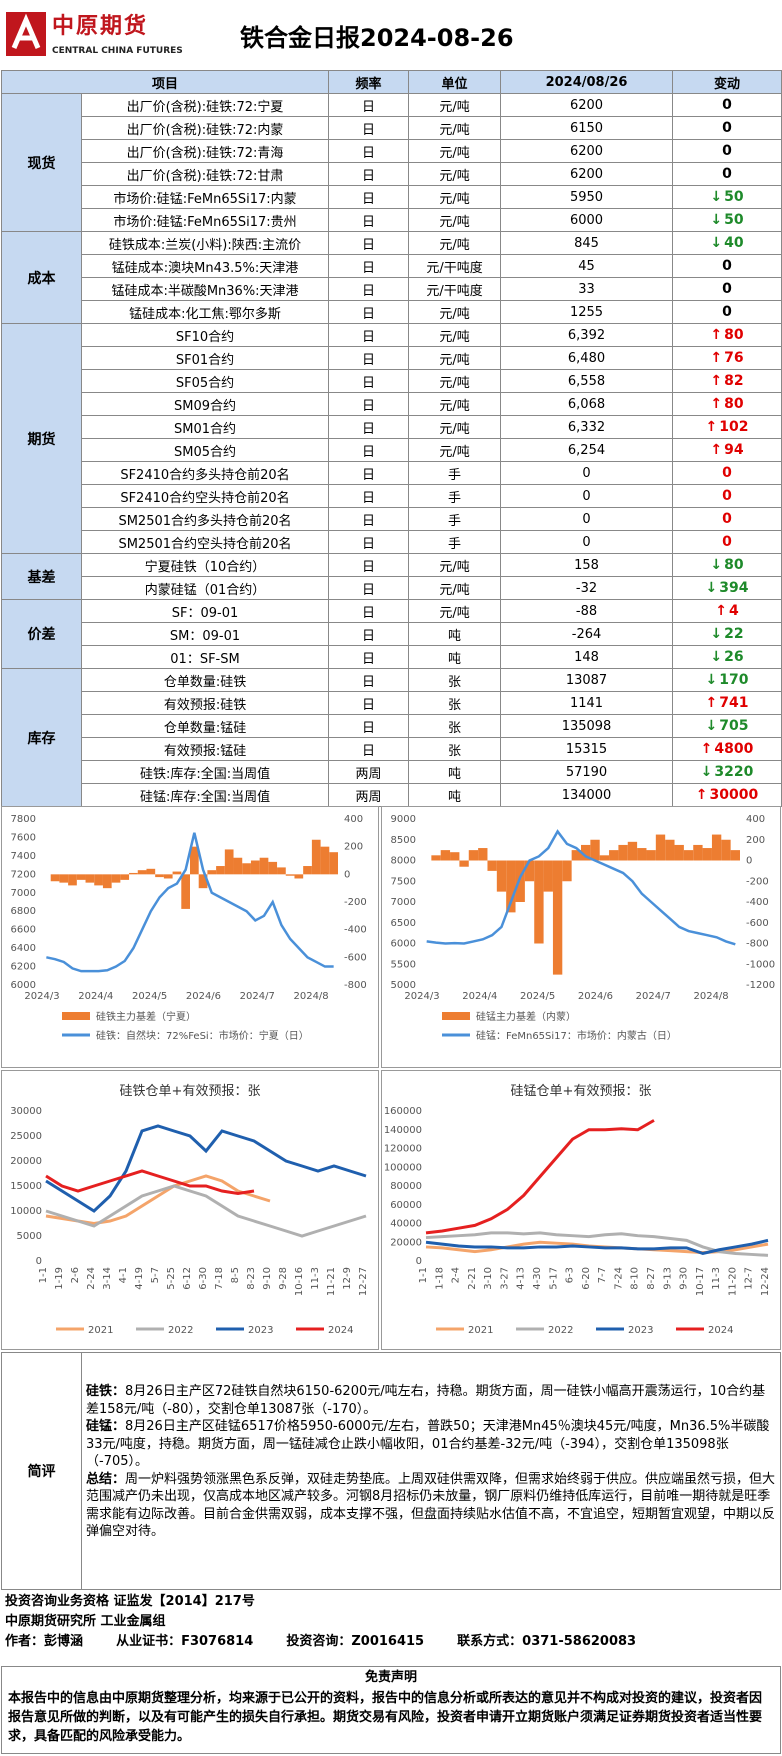 Image resolution: width=782 pixels, height=1756 pixels. Describe the element at coordinates (587, 243) in the screenshot. I see `value-cell: 845` at that location.